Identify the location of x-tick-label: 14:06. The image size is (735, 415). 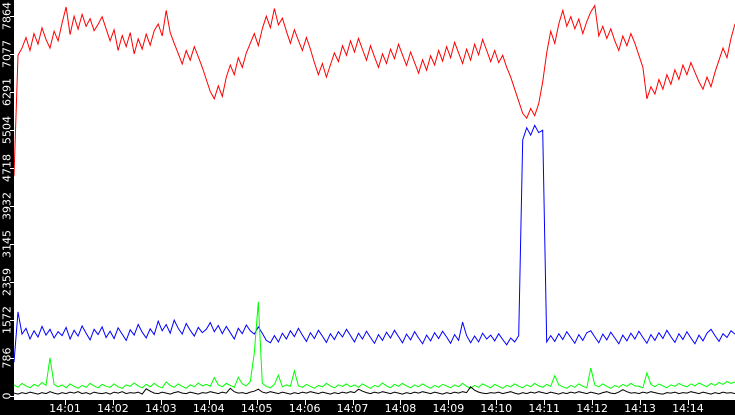
(304, 408).